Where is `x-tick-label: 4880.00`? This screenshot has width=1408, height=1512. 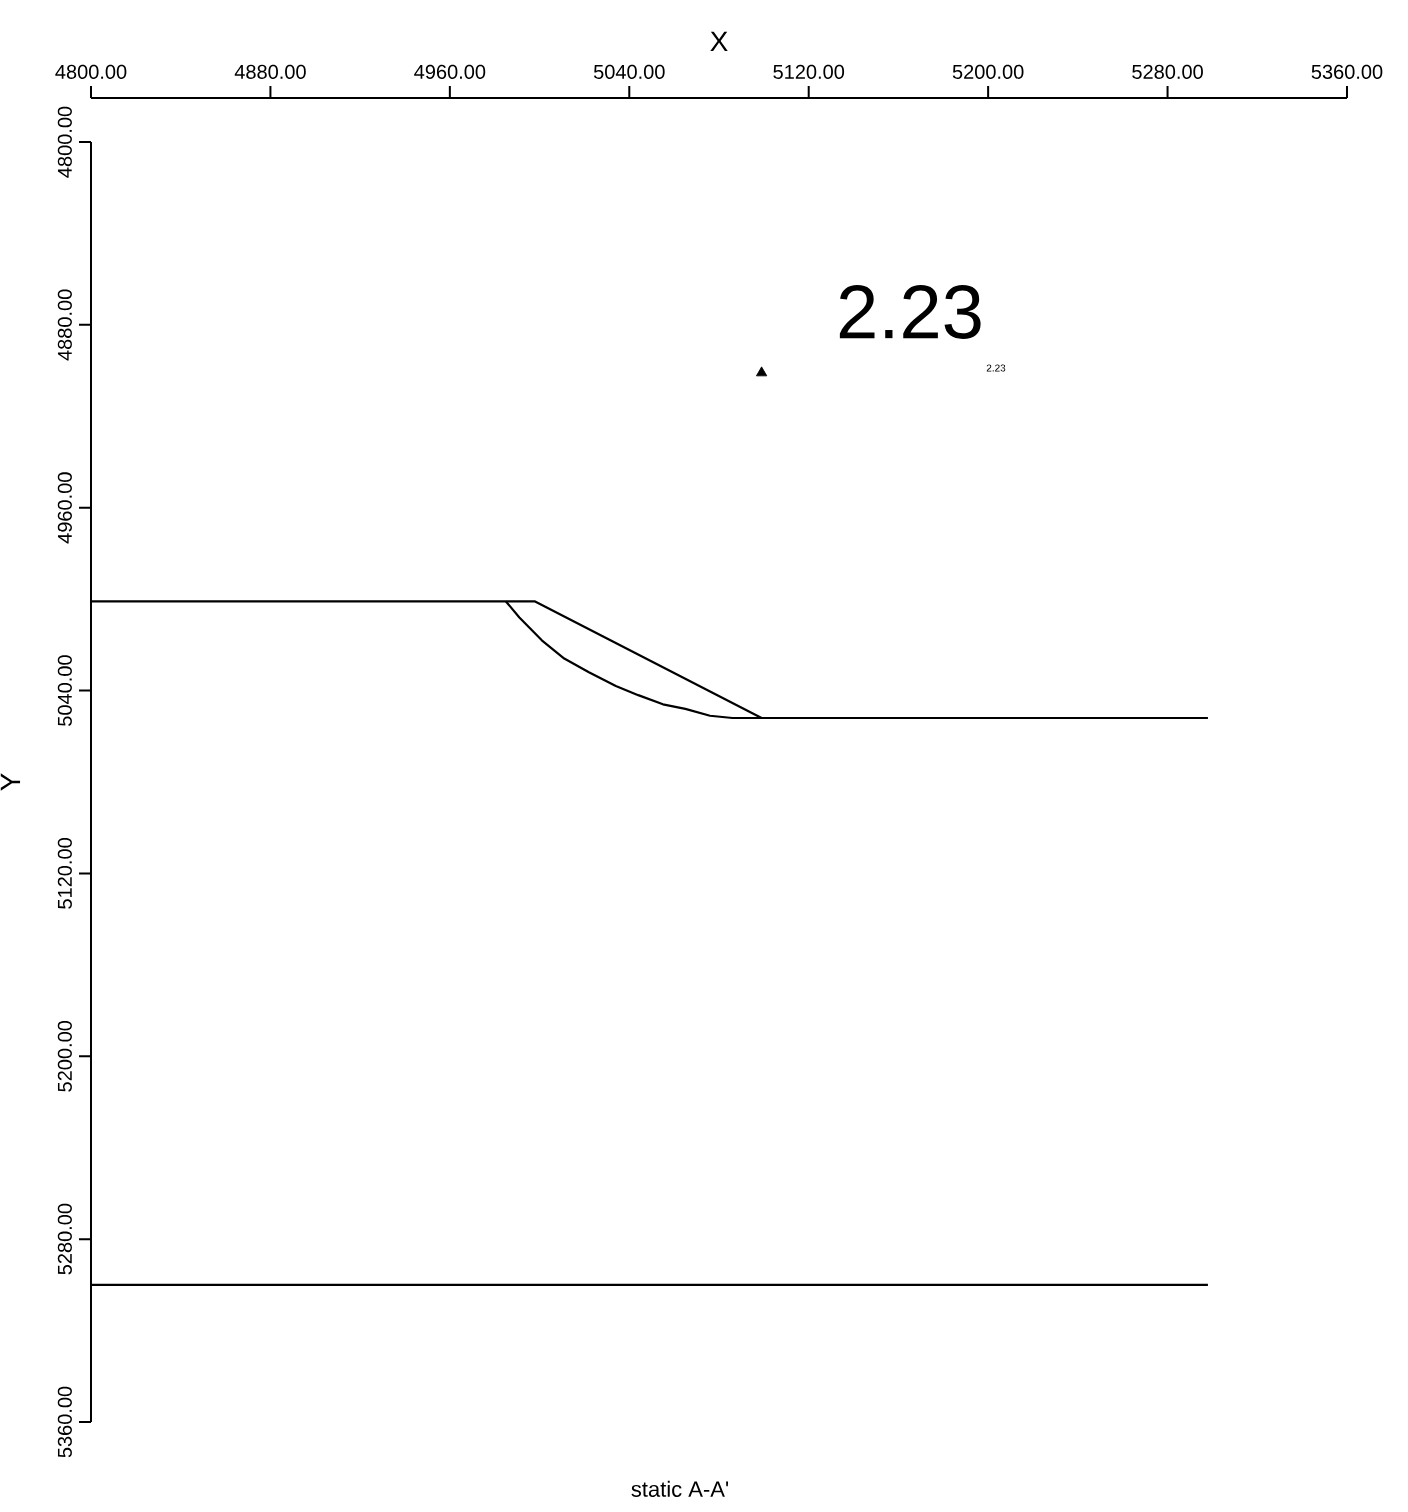
x-tick-label: 4880.00 is located at coordinates (270, 71).